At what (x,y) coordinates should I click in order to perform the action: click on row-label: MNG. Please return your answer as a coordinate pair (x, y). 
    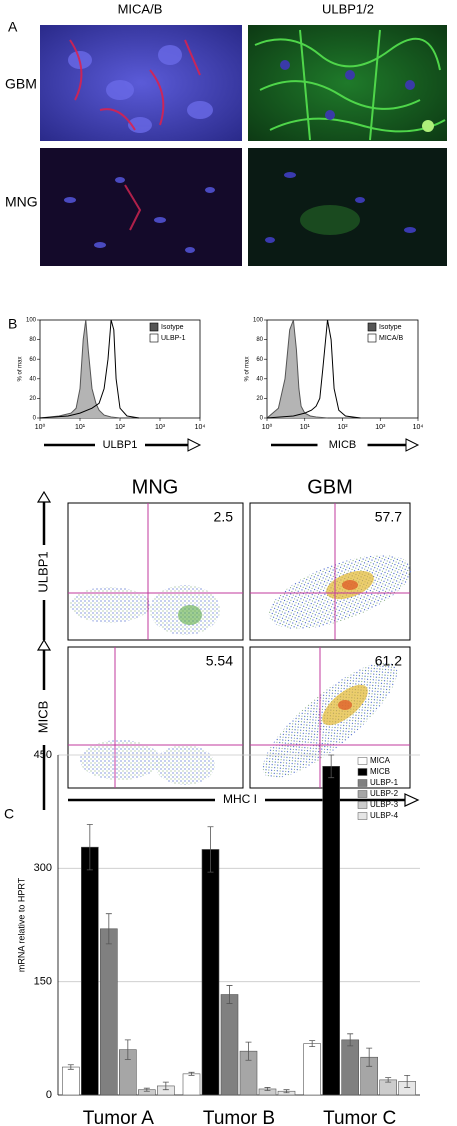
    Looking at the image, I should click on (21, 202).